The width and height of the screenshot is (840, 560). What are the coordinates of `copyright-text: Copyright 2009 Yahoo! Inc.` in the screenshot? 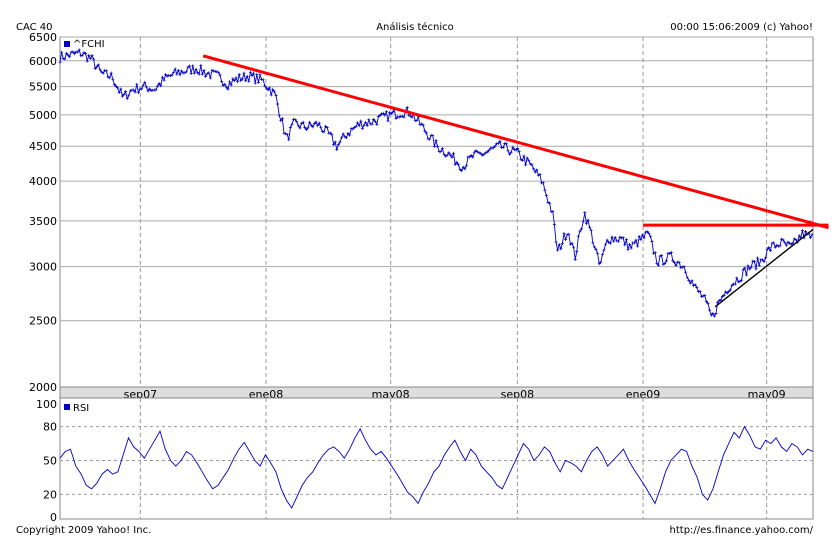 It's located at (83, 530).